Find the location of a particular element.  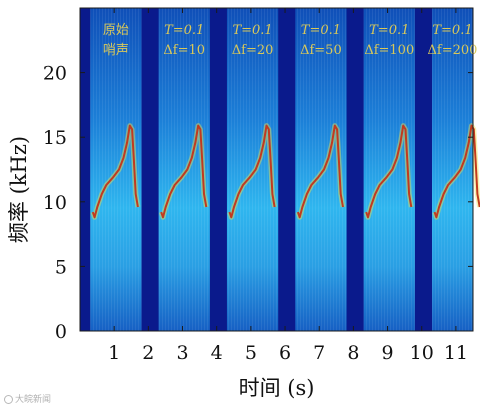

segment-label-line2: Δf=200 is located at coordinates (453, 50).